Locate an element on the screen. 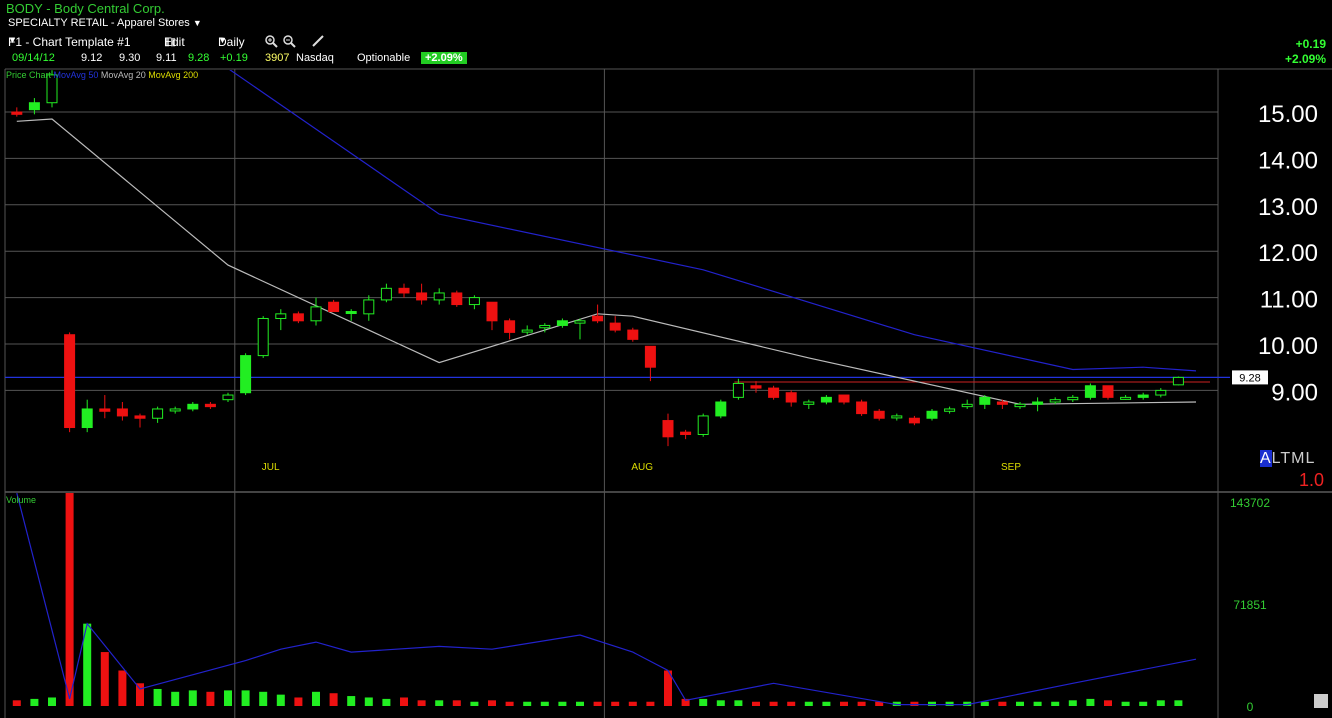 The height and width of the screenshot is (718, 1332). change-pct-badge: +2.09% is located at coordinates (444, 58).